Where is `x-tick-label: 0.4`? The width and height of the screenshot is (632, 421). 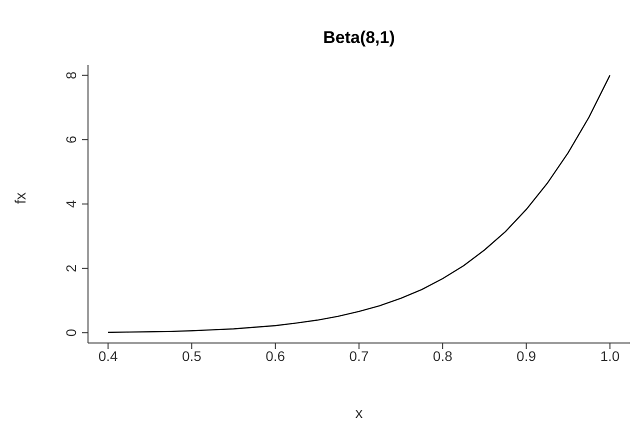 x-tick-label: 0.4 is located at coordinates (108, 356).